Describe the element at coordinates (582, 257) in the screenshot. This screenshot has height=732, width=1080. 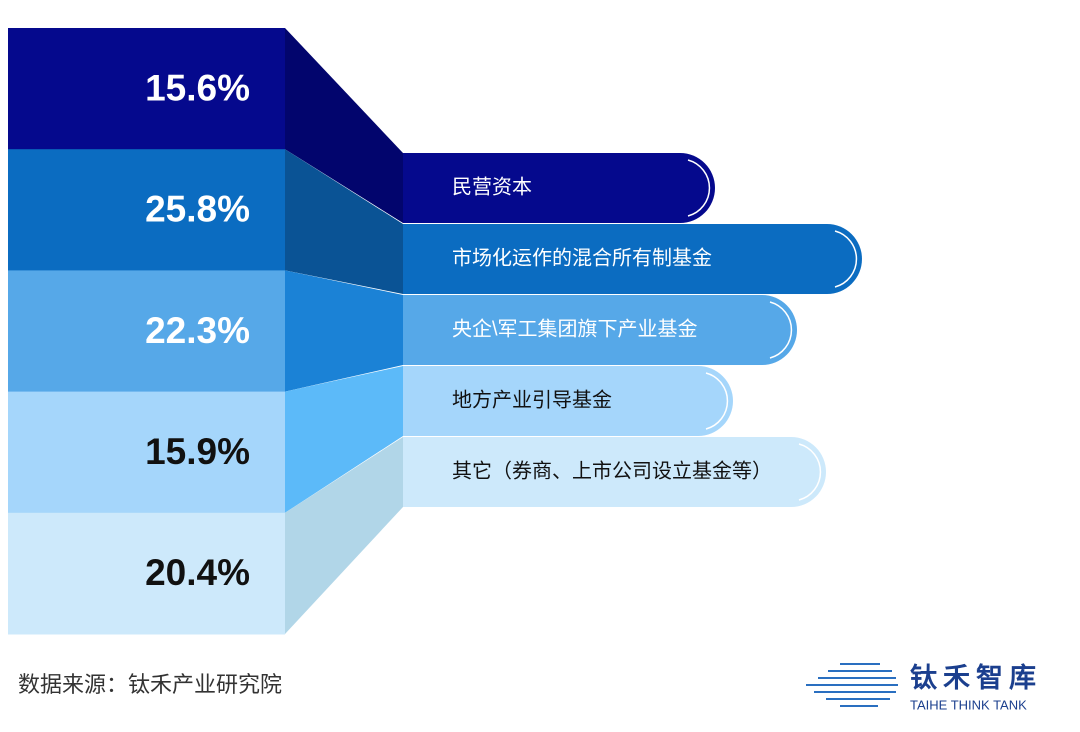
I see `category-label: 市场化运作的混合所有制基金` at that location.